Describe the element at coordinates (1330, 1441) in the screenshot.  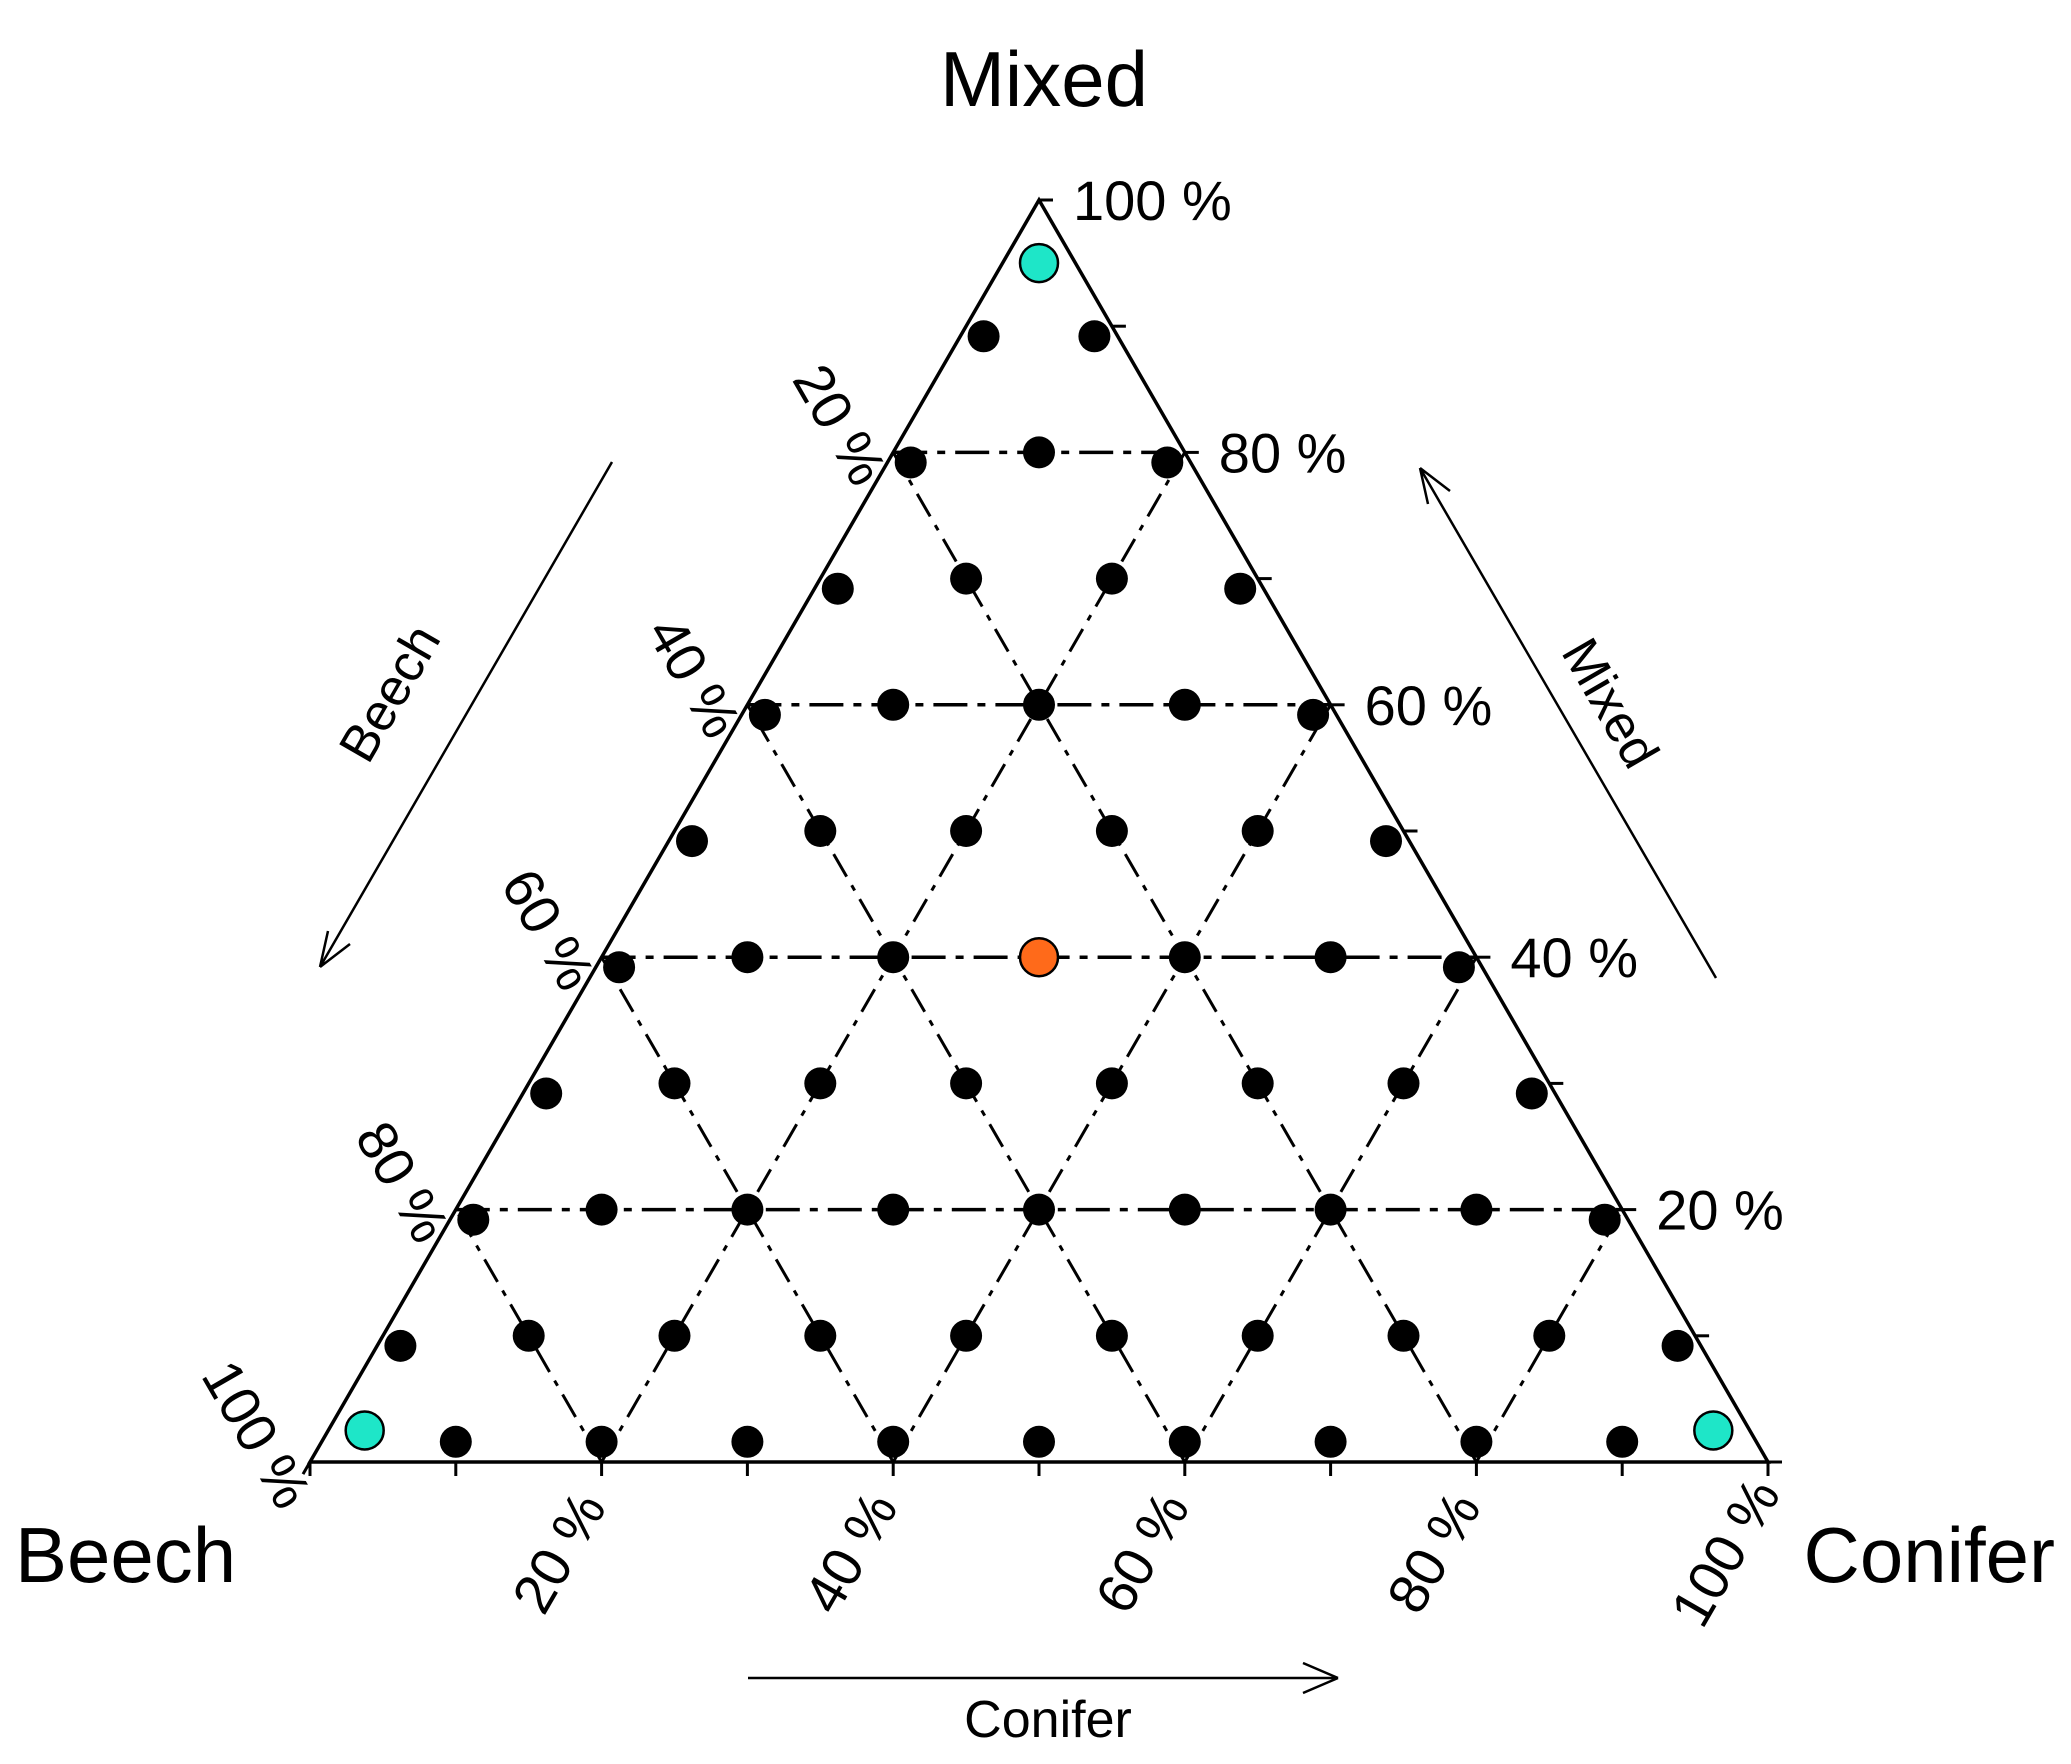
I see `point-b30-c70-m0` at that location.